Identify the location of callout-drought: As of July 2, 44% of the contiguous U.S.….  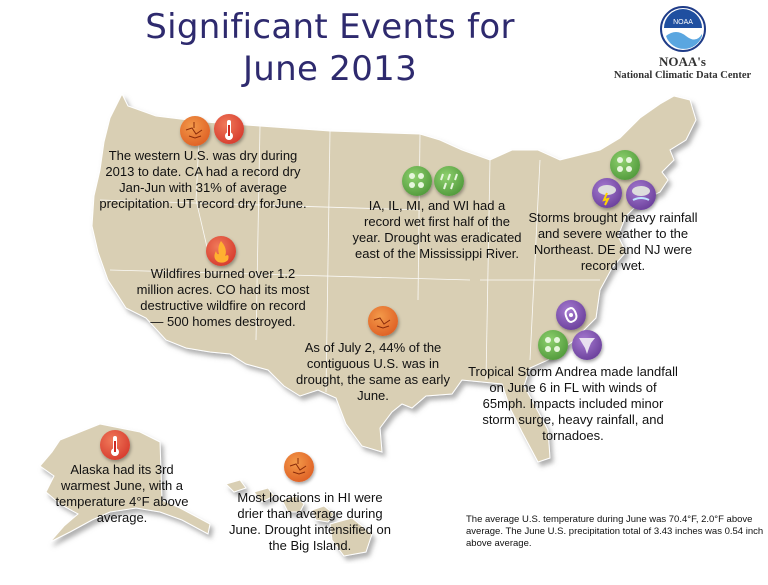
(373, 371).